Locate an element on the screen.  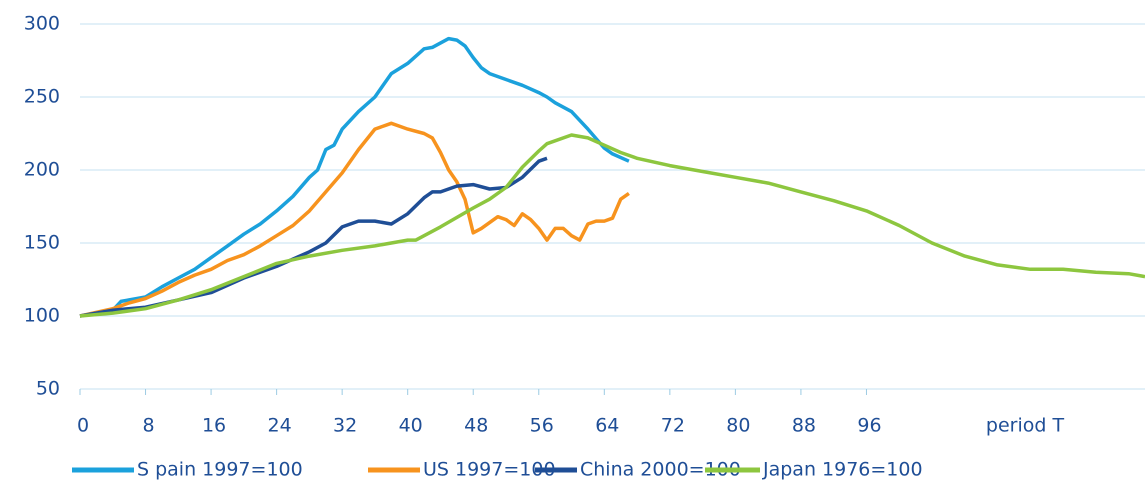
x-tick-label: 40 is located at coordinates (411, 426).